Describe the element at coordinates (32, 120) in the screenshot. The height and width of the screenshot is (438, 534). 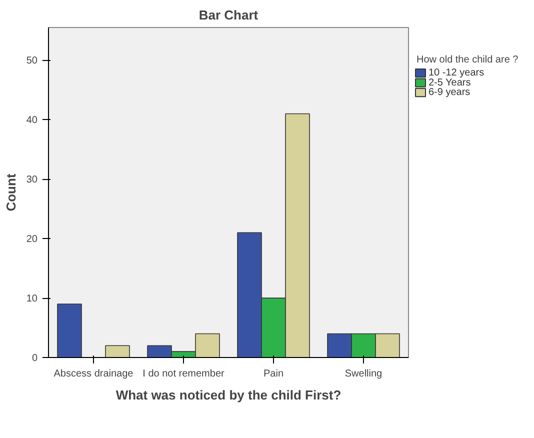
I see `y-tick-label: 40` at that location.